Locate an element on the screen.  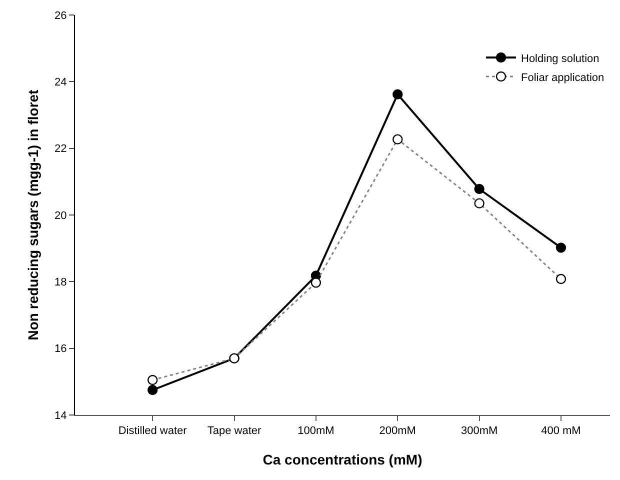
x-tick-label: 400 mM is located at coordinates (561, 431).